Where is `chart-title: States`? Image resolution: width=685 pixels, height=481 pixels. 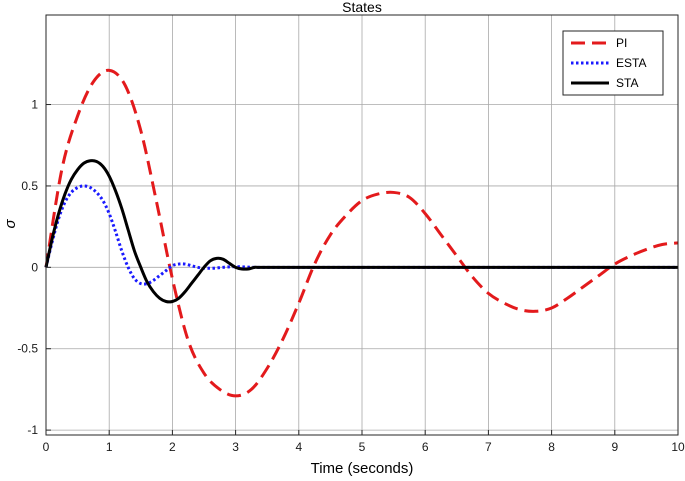 chart-title: States is located at coordinates (362, 7).